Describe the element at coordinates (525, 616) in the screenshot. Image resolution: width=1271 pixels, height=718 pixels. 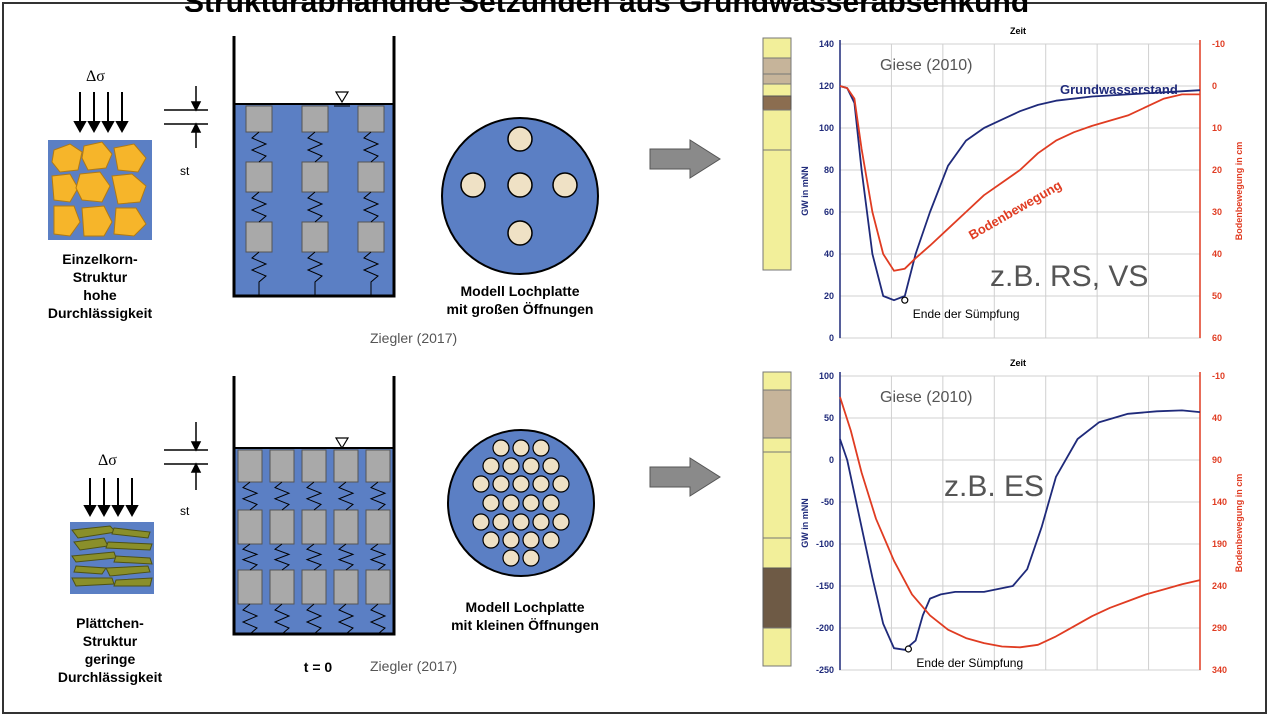
I see `plate-label-2: Modell Lochplatte mit kleinen Öffnungen` at that location.